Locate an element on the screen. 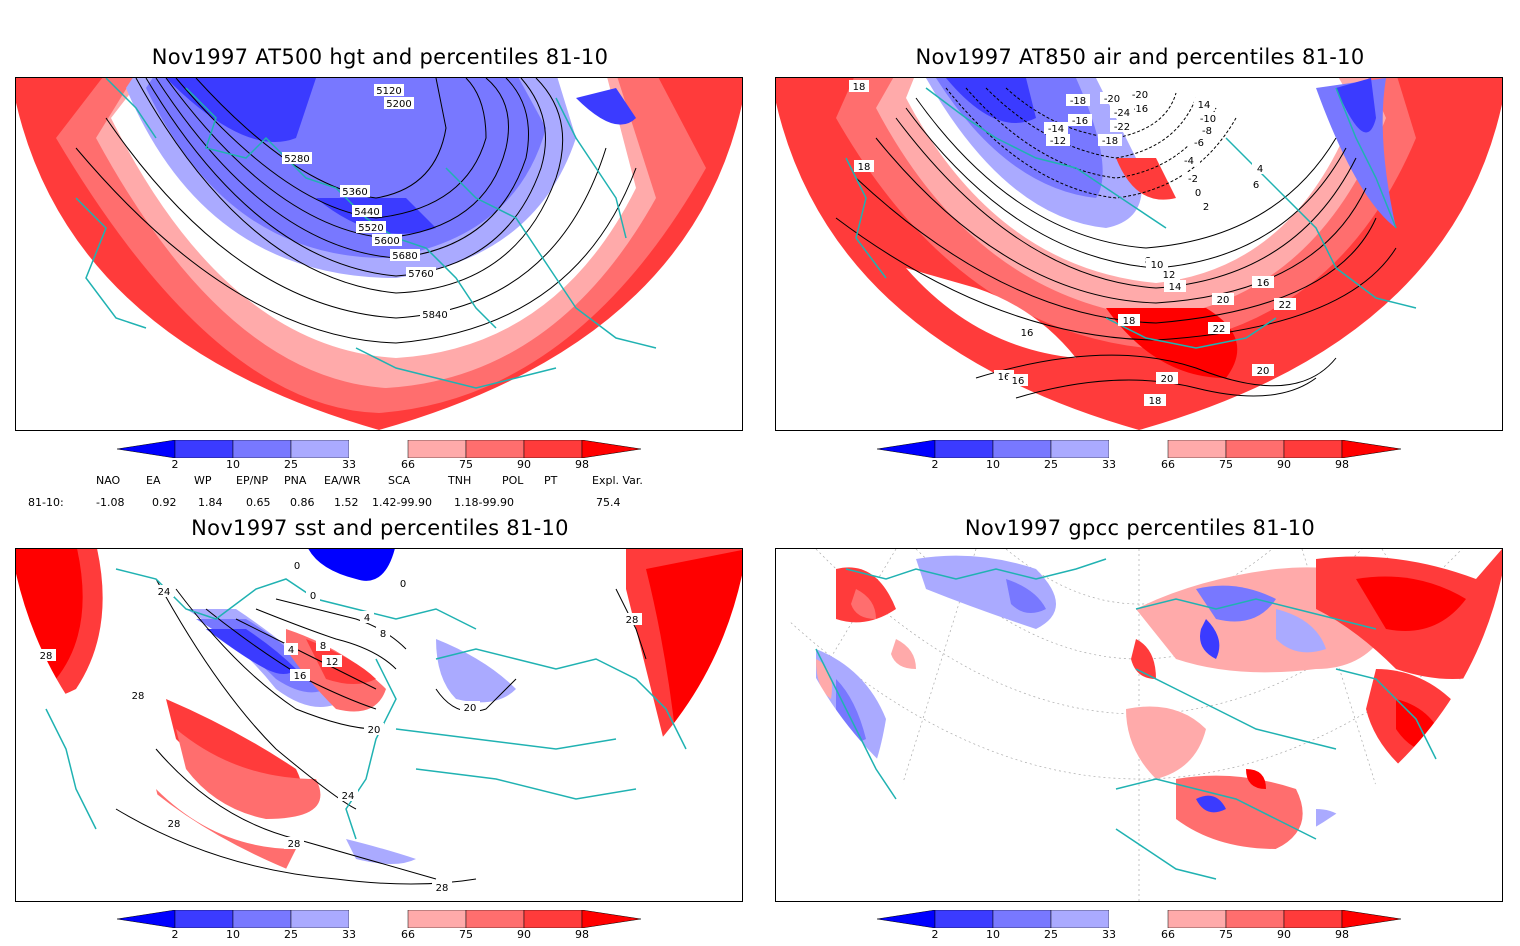 This screenshot has height=946, width=1520. contour-label: 5280 is located at coordinates (296, 159).